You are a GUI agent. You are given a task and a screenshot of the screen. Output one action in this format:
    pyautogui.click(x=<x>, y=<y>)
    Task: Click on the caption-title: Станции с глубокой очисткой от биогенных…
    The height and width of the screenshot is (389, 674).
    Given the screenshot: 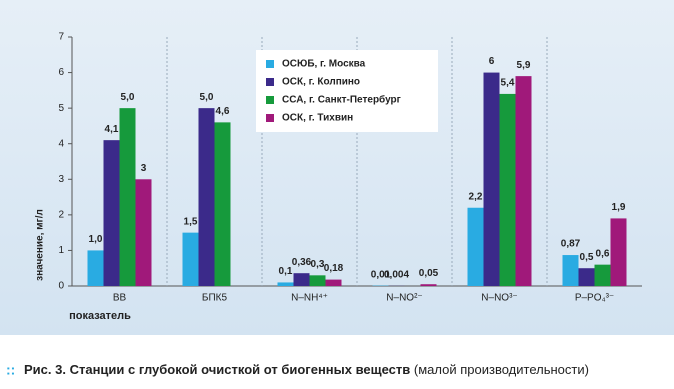 What is the action you would take?
    pyautogui.click(x=240, y=369)
    